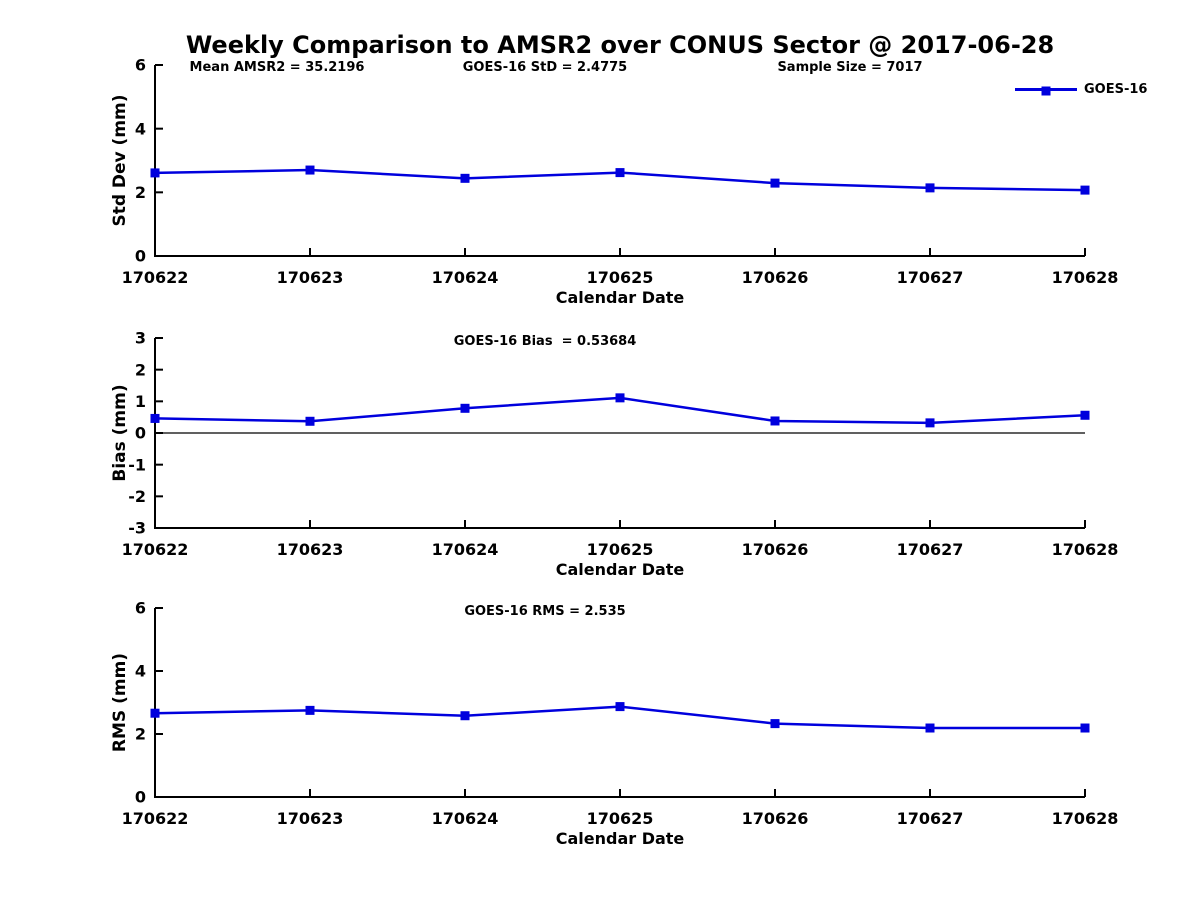 The image size is (1200, 900). Describe the element at coordinates (120, 160) in the screenshot. I see `y-axis-title: Std Dev (mm)` at that location.